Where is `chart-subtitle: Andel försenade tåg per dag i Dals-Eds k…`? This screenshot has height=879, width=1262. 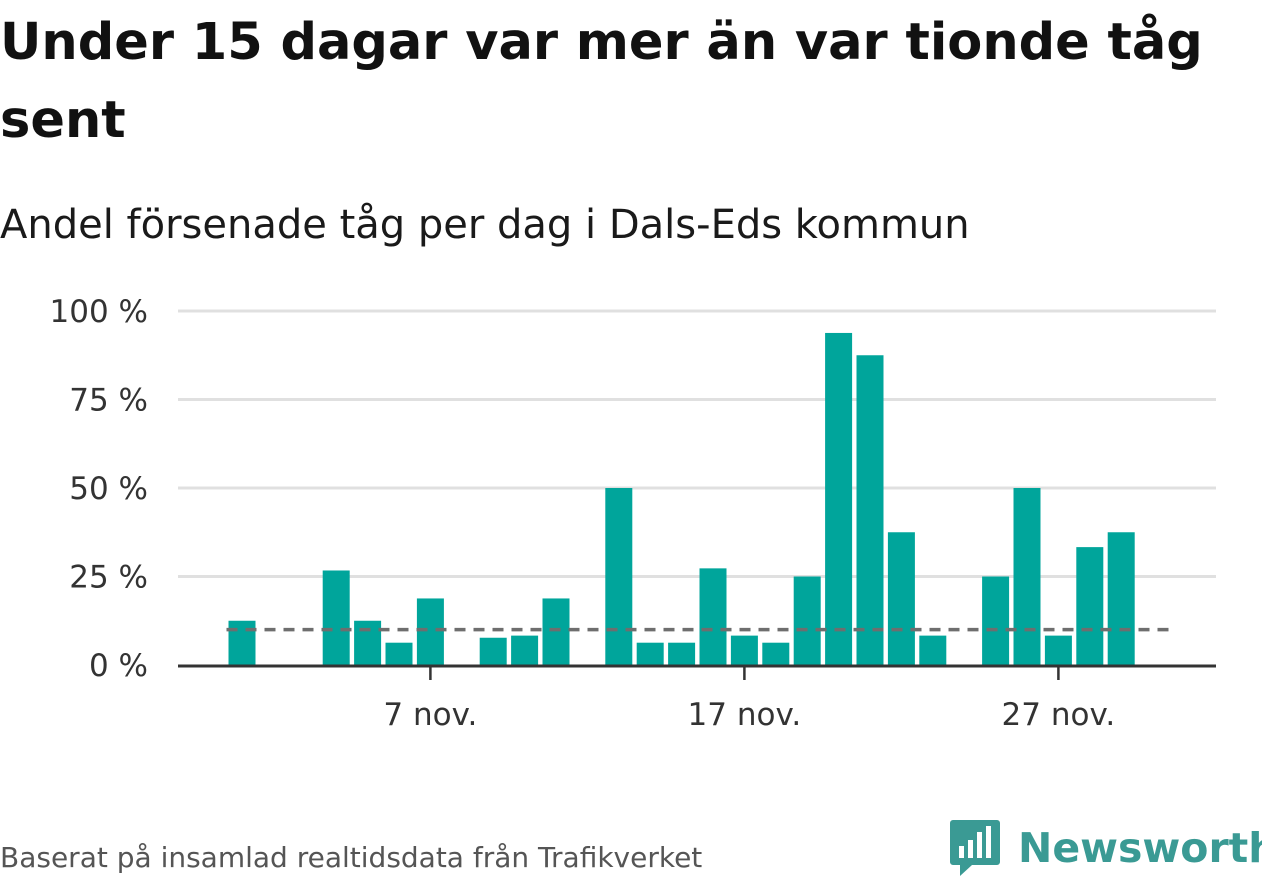 chart-subtitle: Andel försenade tåg per dag i Dals-Eds k… is located at coordinates (485, 225).